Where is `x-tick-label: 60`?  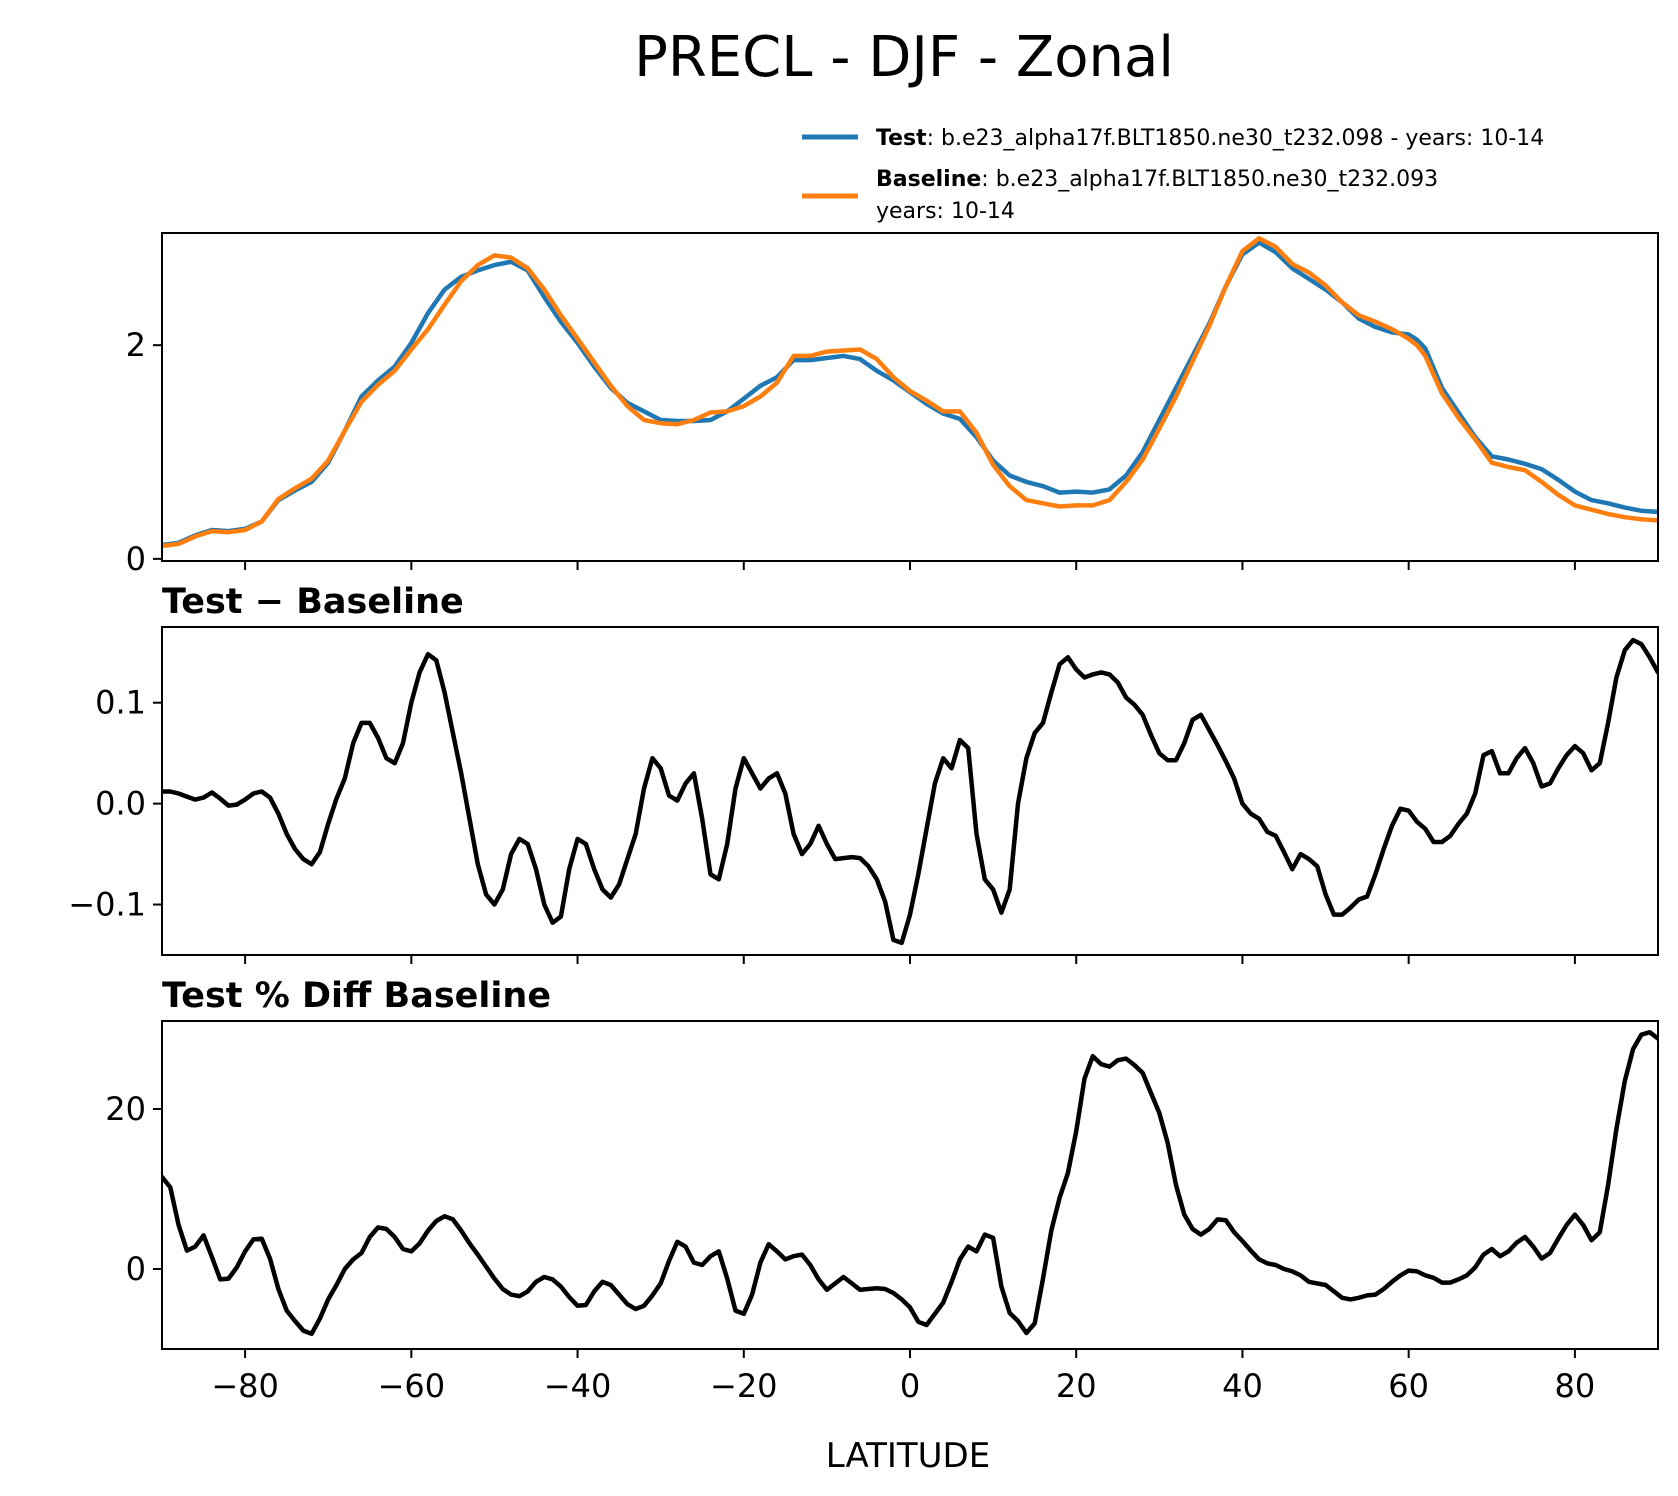
x-tick-label: 60 is located at coordinates (1408, 1386).